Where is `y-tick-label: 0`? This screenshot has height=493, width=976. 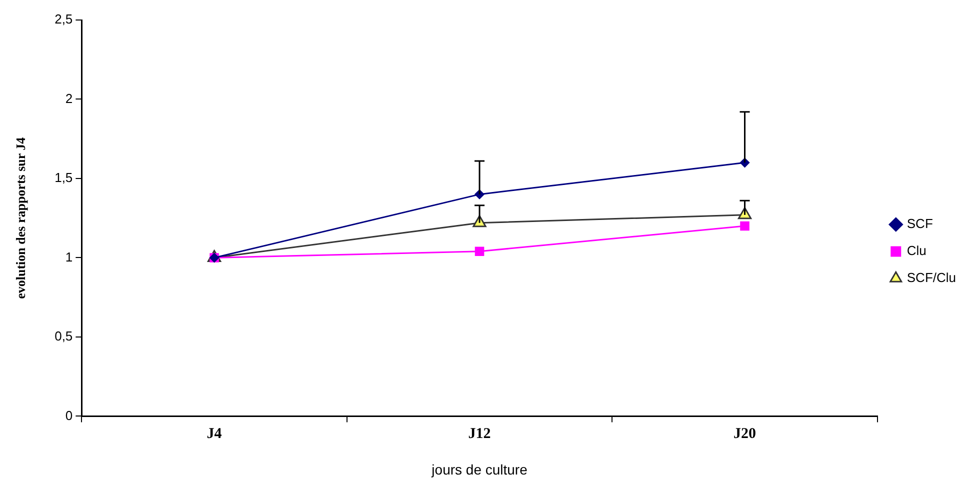 y-tick-label: 0 is located at coordinates (69, 415).